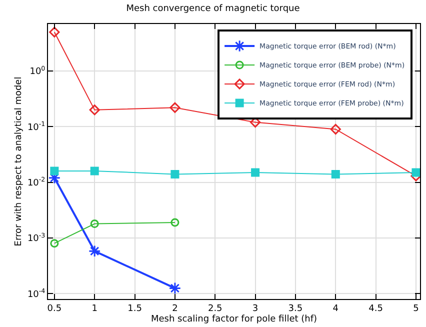  I want to click on x-tick-label: 2, so click(175, 309).